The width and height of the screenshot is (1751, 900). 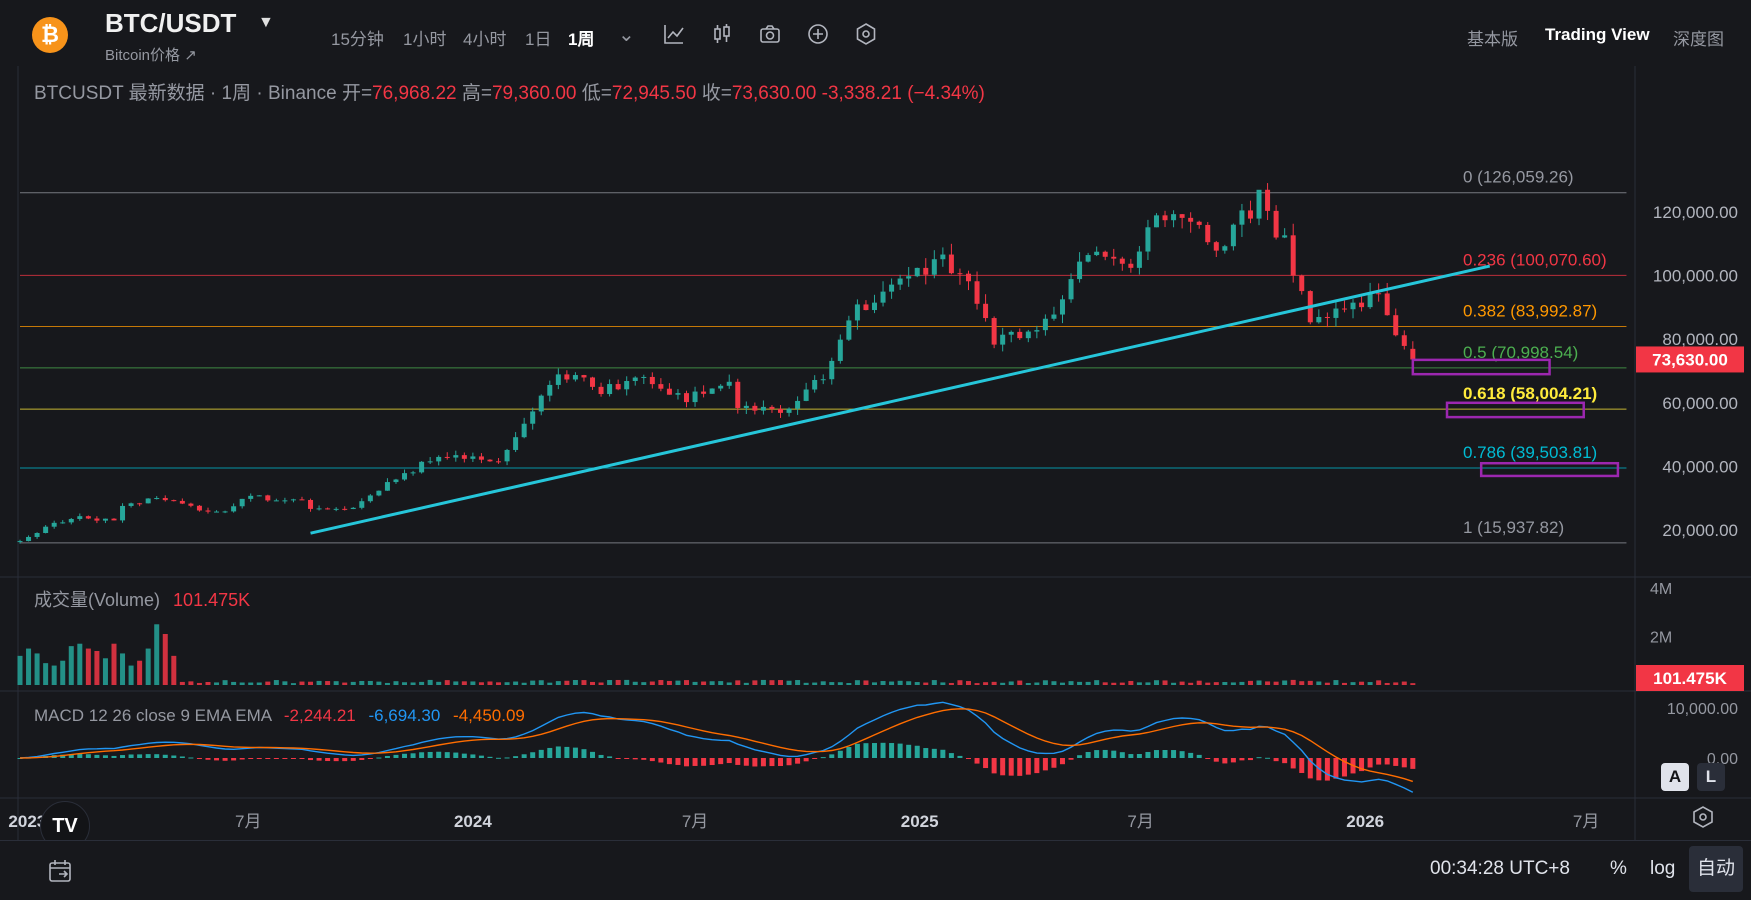 What do you see at coordinates (171, 23) in the screenshot?
I see `symbol-title: BTC/USDT` at bounding box center [171, 23].